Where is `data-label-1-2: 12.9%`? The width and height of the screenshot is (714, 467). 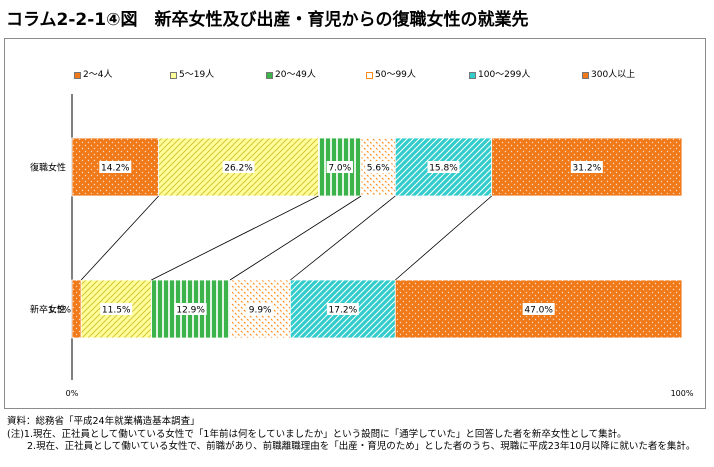
data-label-1-2: 12.9% is located at coordinates (190, 311).